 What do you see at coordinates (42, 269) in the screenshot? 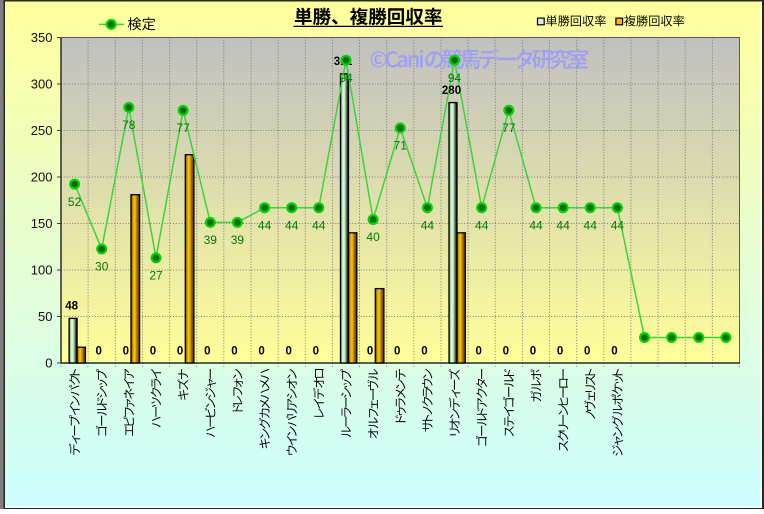
I see `svg-text: 100` at bounding box center [42, 269].